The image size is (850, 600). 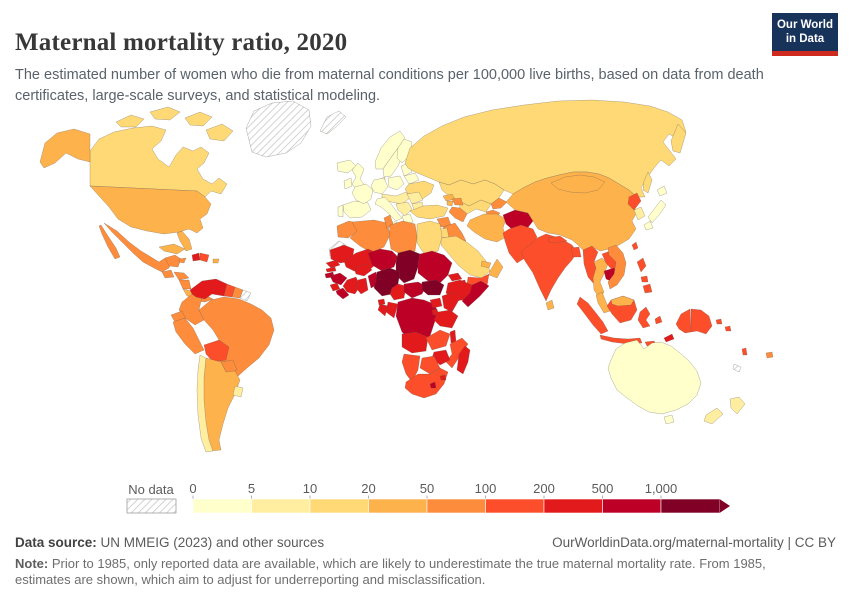 What do you see at coordinates (216, 351) in the screenshot?
I see `country-bolivia` at bounding box center [216, 351].